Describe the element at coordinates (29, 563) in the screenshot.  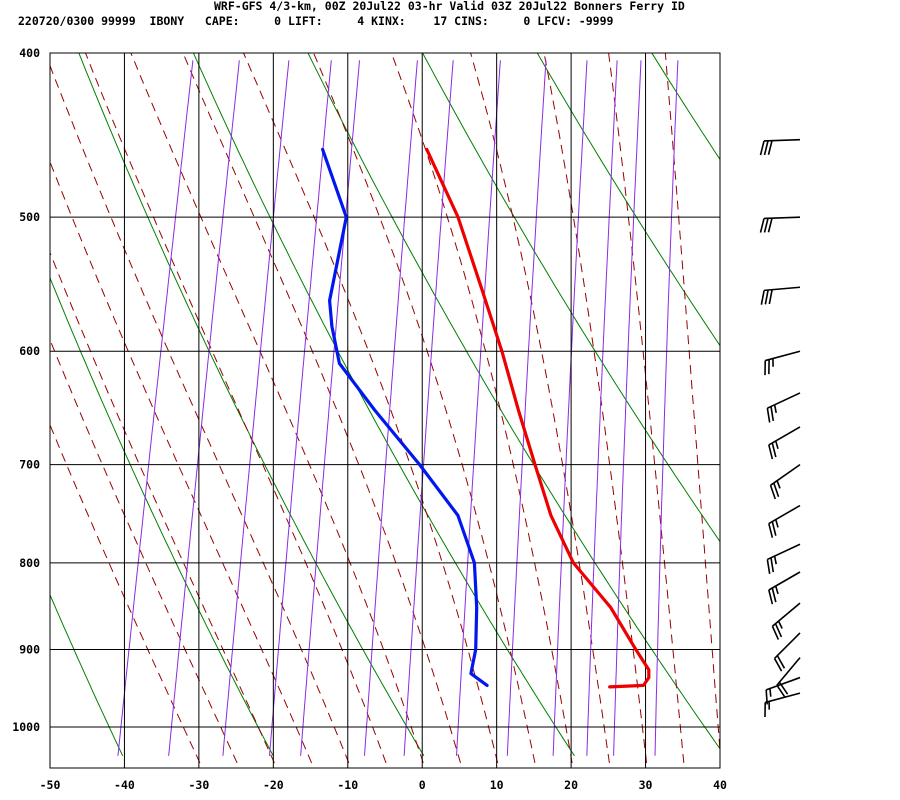
I see `pressure-tick-label: 800` at that location.